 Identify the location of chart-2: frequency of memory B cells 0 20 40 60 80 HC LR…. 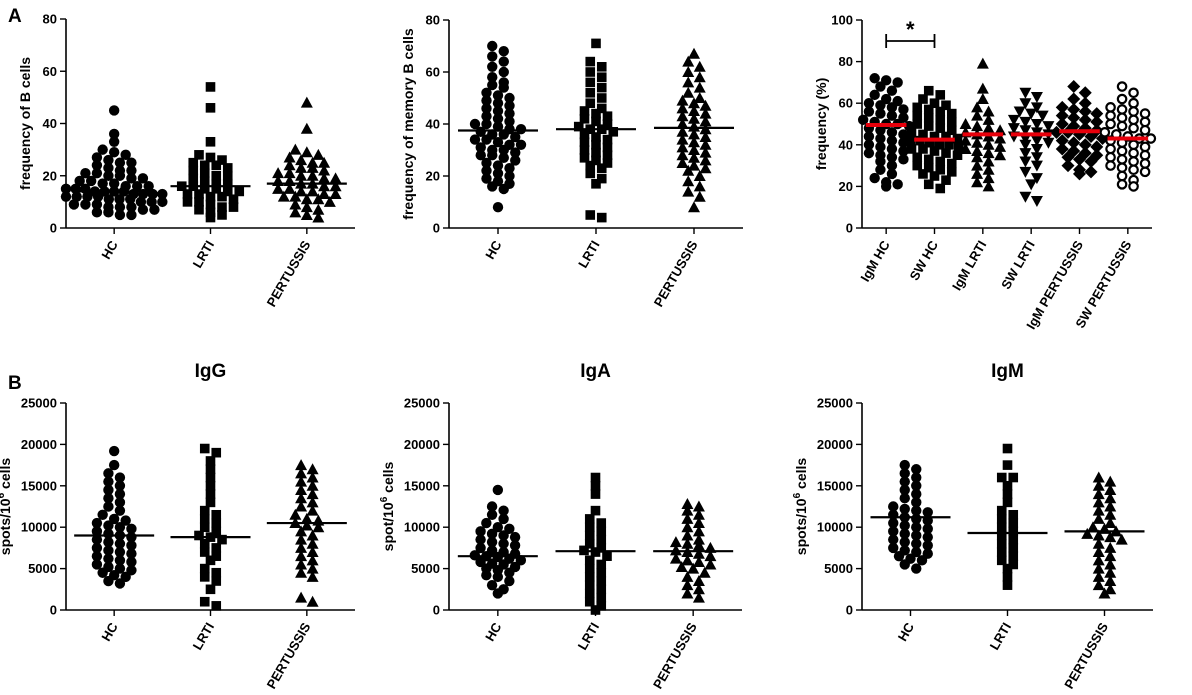
(571, 161).